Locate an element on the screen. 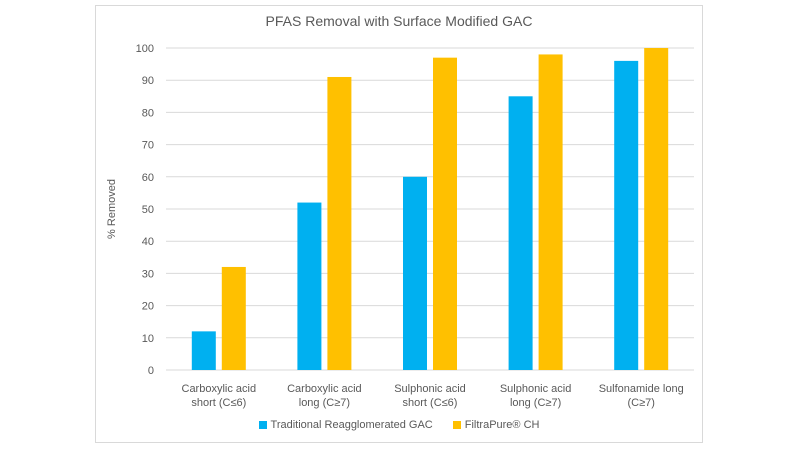 The width and height of the screenshot is (800, 450). x-tick-label: Sulphonic acid short (C≤6) is located at coordinates (430, 396).